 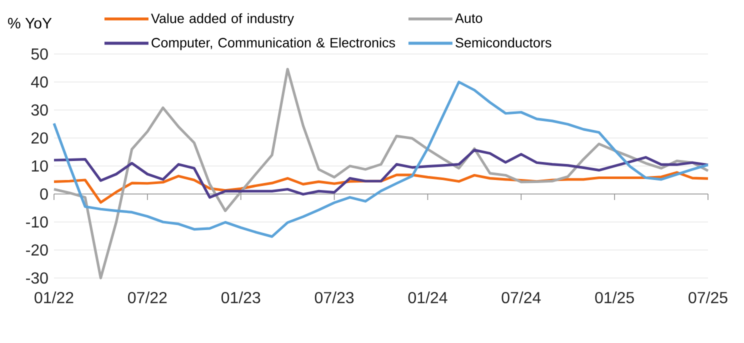 I want to click on x-tick-label: 07/22, so click(x=147, y=298).